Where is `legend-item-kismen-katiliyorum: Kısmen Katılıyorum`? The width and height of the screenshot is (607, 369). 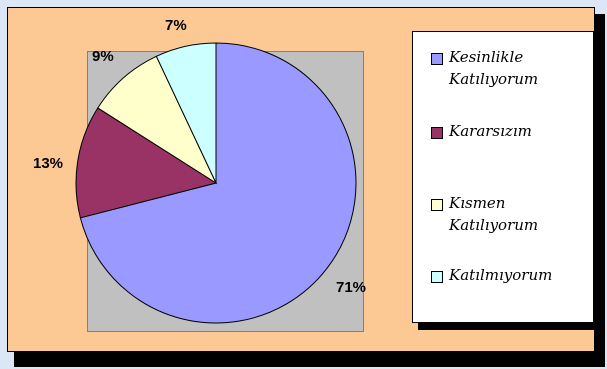
legend-item-kismen-katiliyorum: Kısmen Katılıyorum is located at coordinates (507, 214).